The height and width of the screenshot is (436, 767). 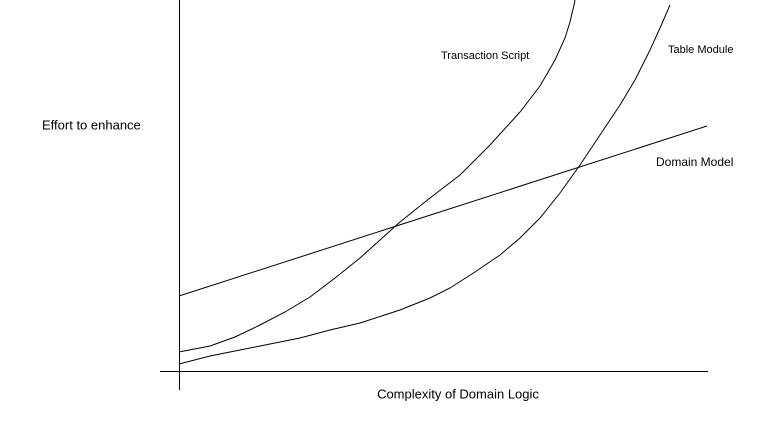 I want to click on curve-label: Domain Model, so click(x=694, y=162).